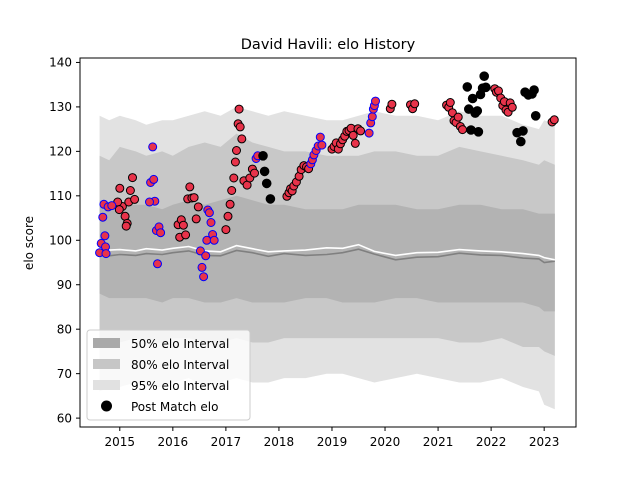  I want to click on x-tick-label: 2022, so click(491, 442).